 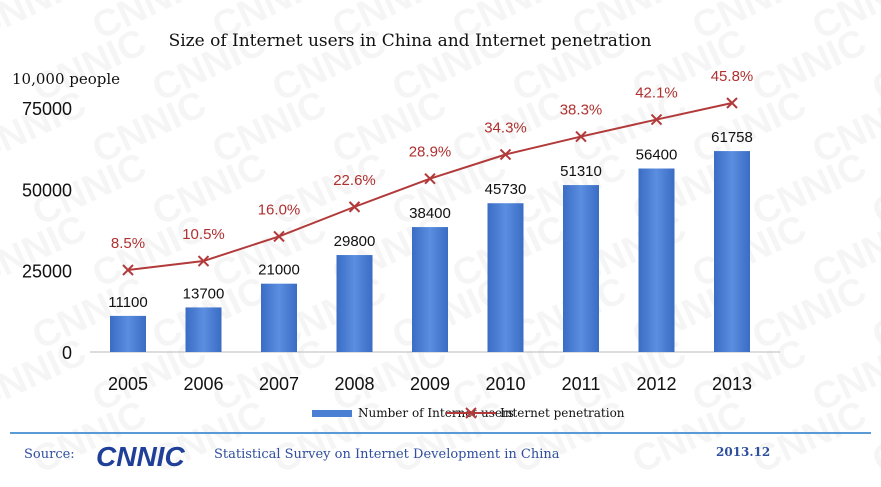 I want to click on bar-2005, so click(x=128, y=333).